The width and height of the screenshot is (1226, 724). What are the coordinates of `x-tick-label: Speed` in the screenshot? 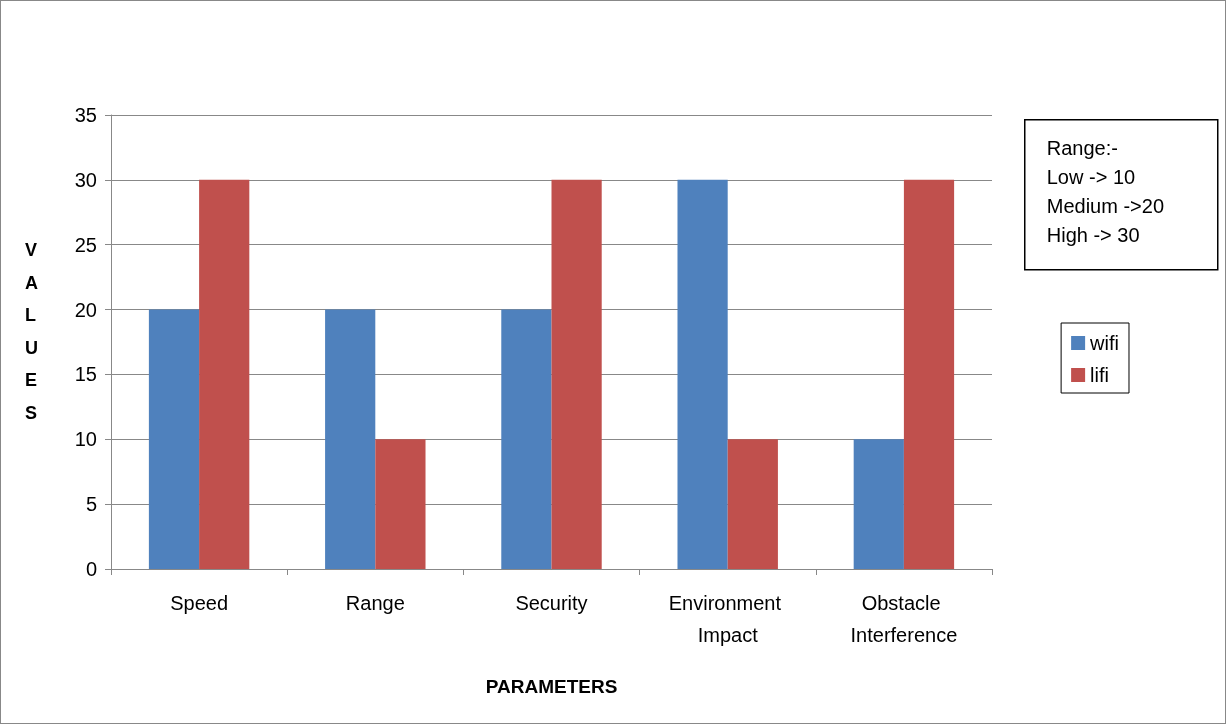 It's located at (199, 603).